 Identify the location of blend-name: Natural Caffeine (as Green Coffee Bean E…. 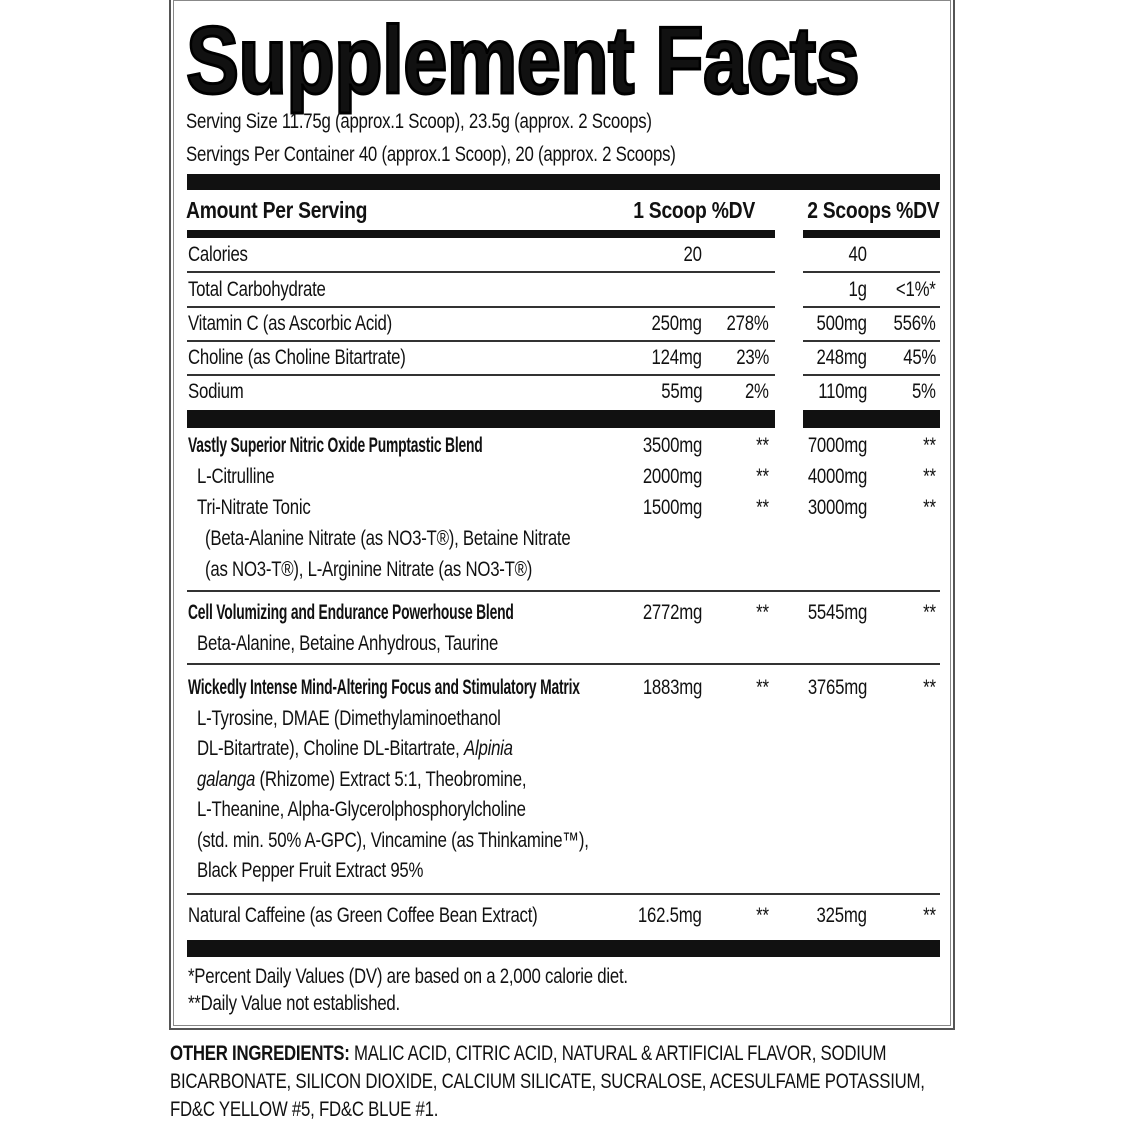
(363, 915).